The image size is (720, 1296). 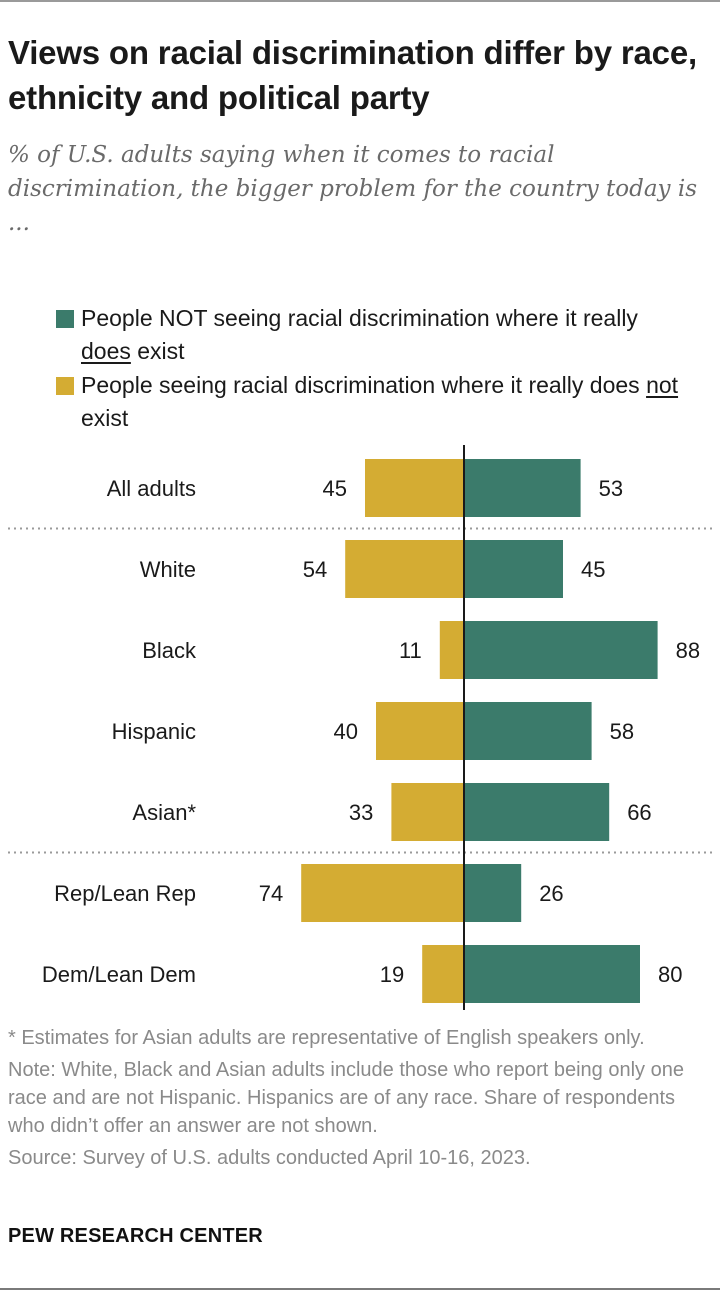 I want to click on data-label-right: 66, so click(x=639, y=812).